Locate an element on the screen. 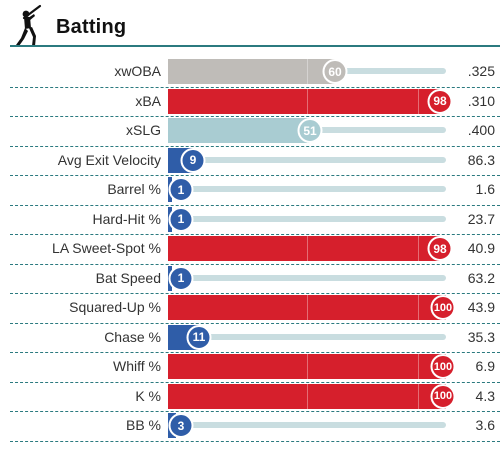 The image size is (500, 449). stat-value: 86.3 is located at coordinates (481, 159).